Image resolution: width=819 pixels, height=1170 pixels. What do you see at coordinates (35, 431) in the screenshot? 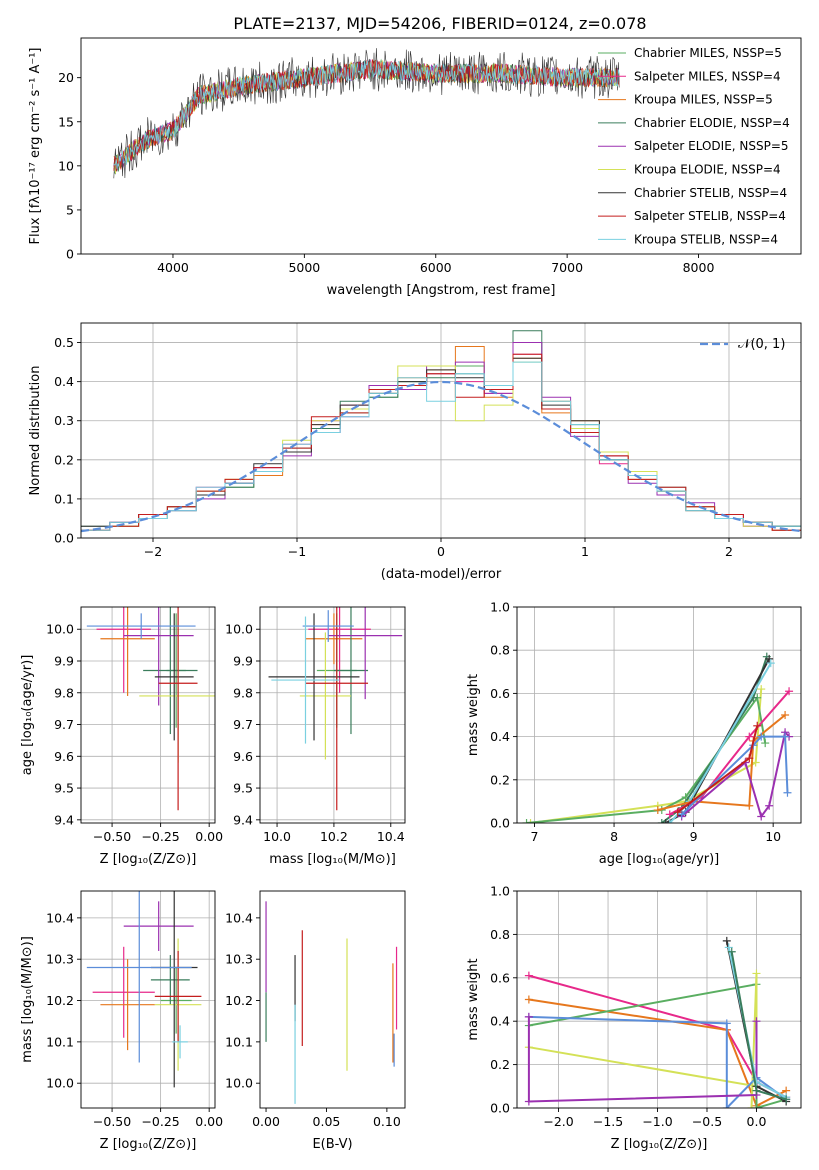
I see `y-axis-label: Normed distribution` at bounding box center [35, 431].